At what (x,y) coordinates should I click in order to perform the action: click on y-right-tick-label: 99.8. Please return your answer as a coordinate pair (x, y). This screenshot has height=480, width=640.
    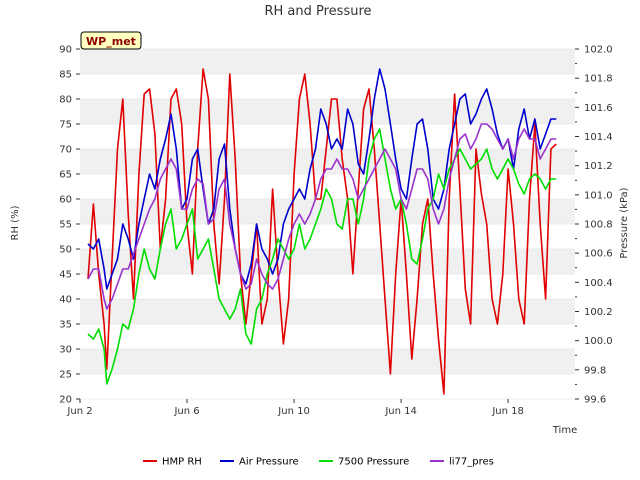
    Looking at the image, I should click on (595, 370).